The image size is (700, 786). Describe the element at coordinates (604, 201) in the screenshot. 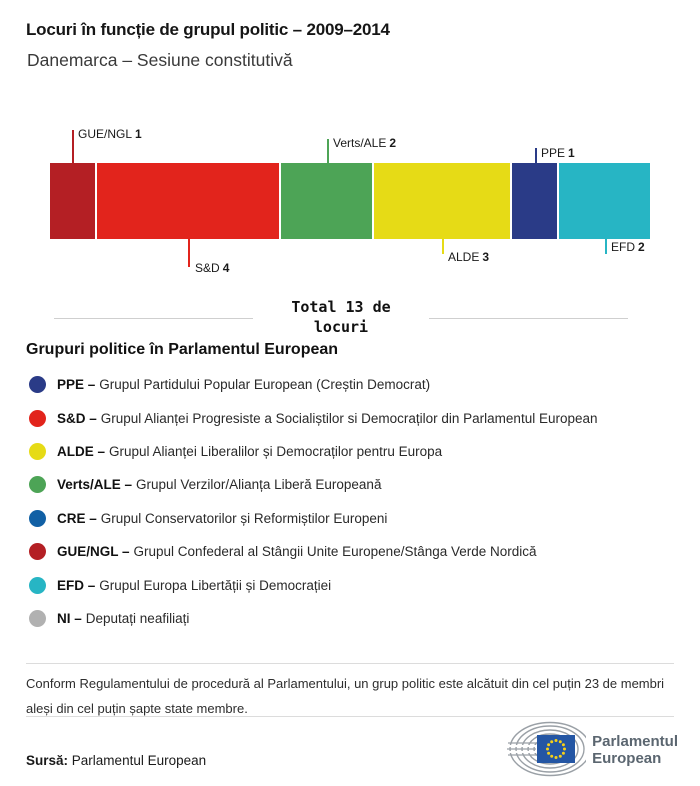

I see `bar-segment-efd` at that location.